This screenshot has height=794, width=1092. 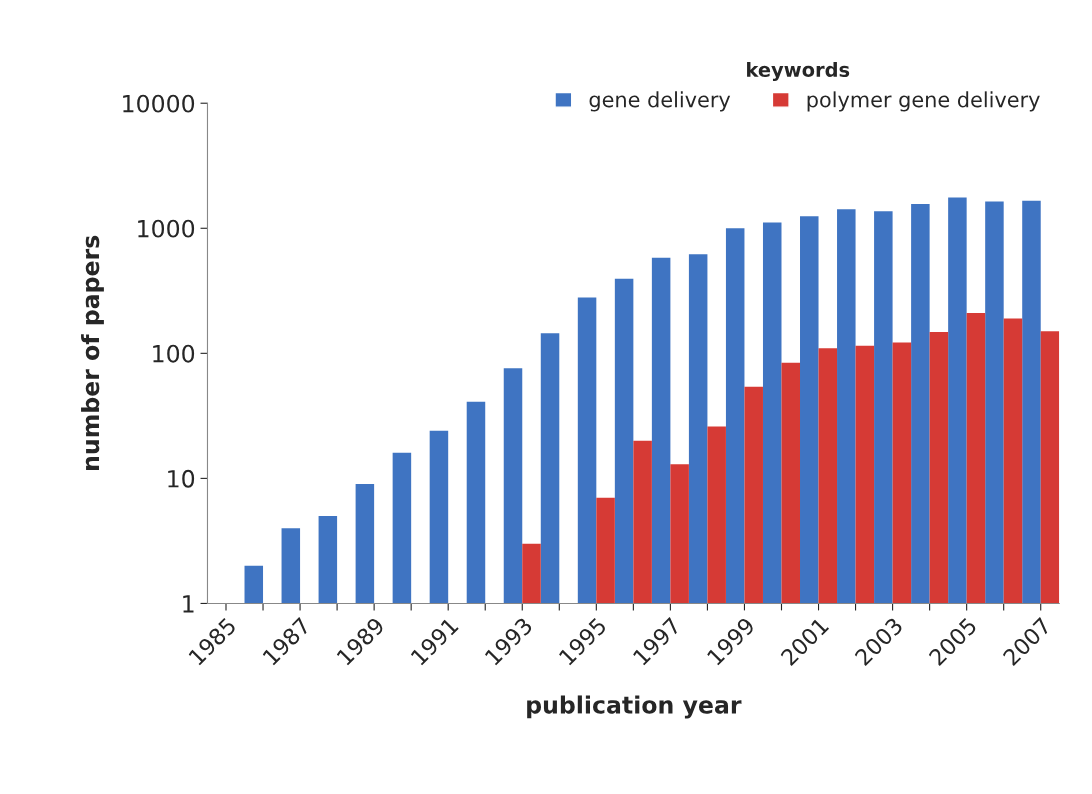 I want to click on y-axis-title: number of papers, so click(x=92, y=352).